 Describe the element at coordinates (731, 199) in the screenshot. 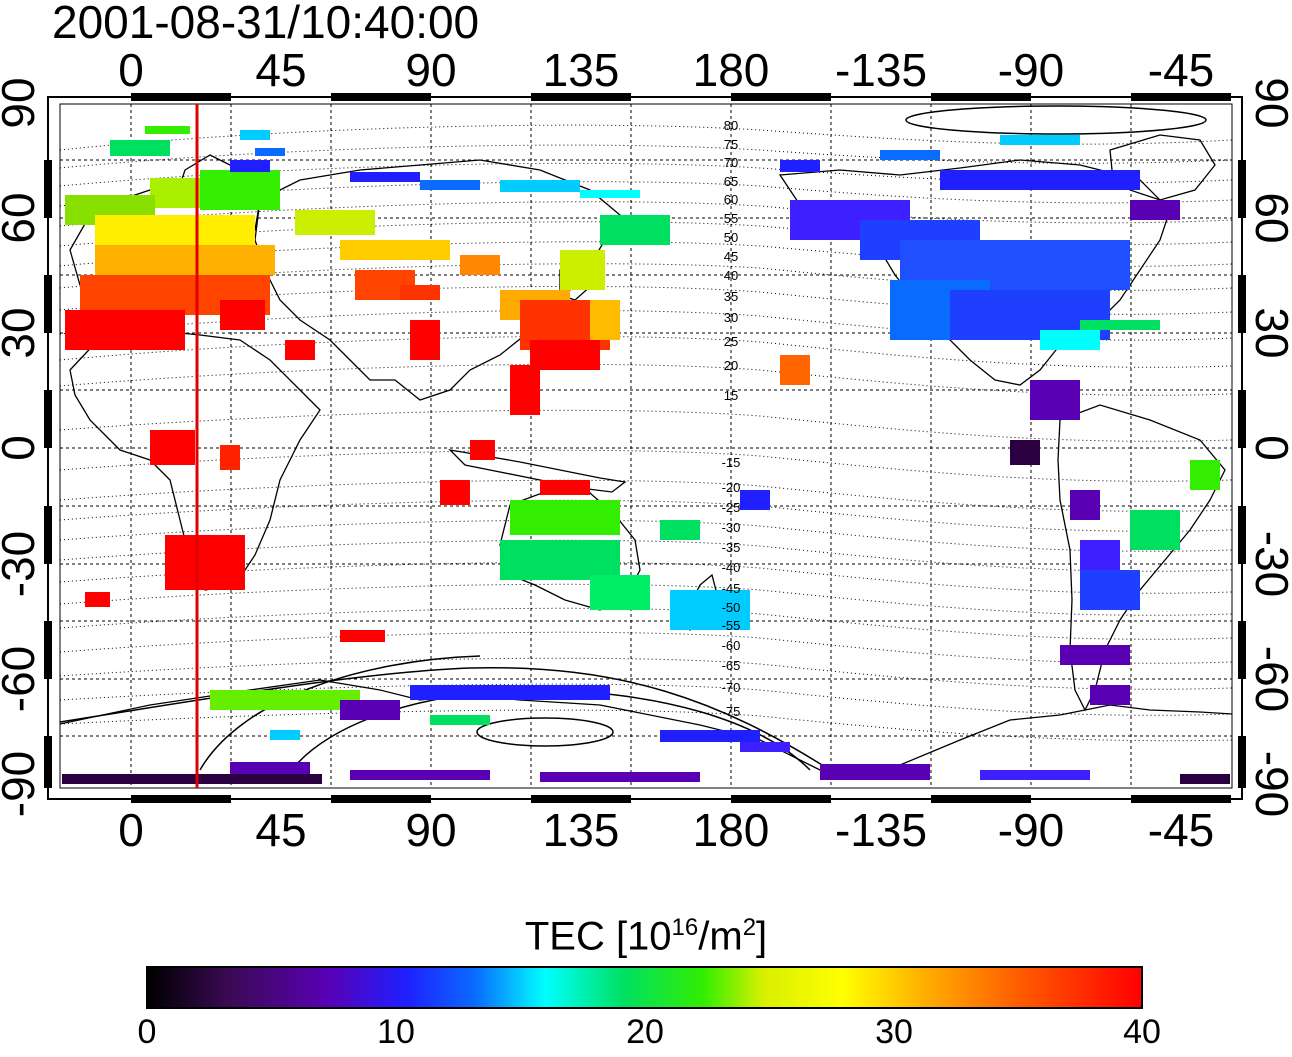

I see `mlat-label: 60` at that location.